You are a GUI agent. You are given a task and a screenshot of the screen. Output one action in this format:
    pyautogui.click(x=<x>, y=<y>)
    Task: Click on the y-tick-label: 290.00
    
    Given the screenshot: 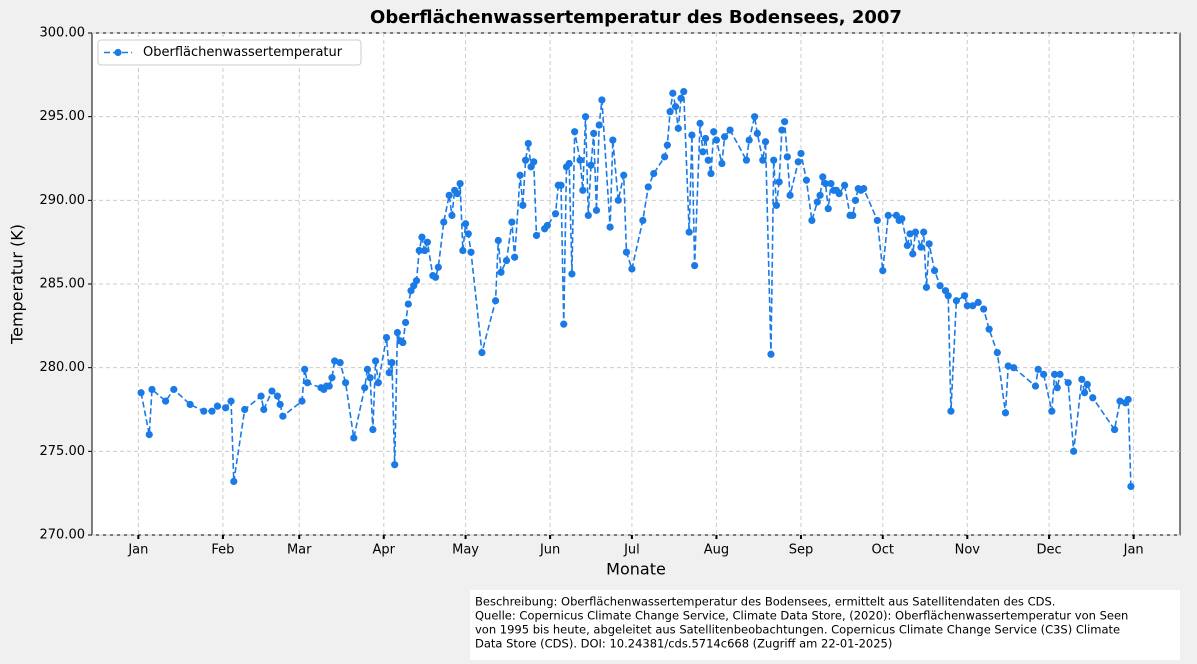 What is the action you would take?
    pyautogui.click(x=63, y=200)
    